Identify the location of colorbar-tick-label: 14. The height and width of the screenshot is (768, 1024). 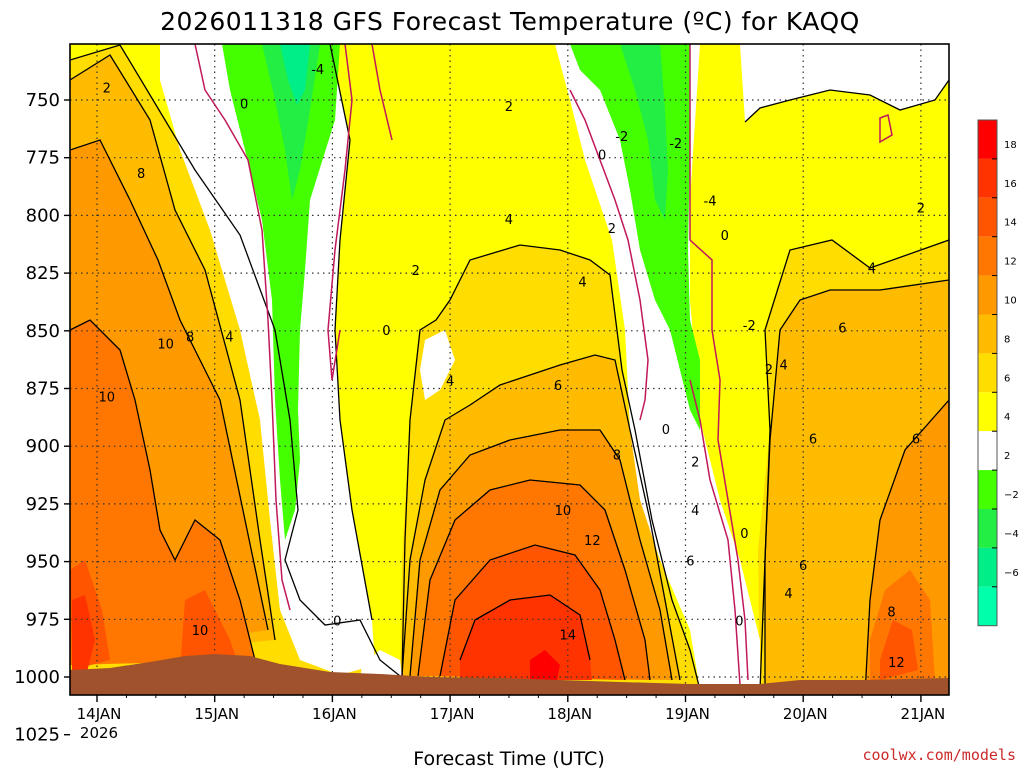
(1010, 223).